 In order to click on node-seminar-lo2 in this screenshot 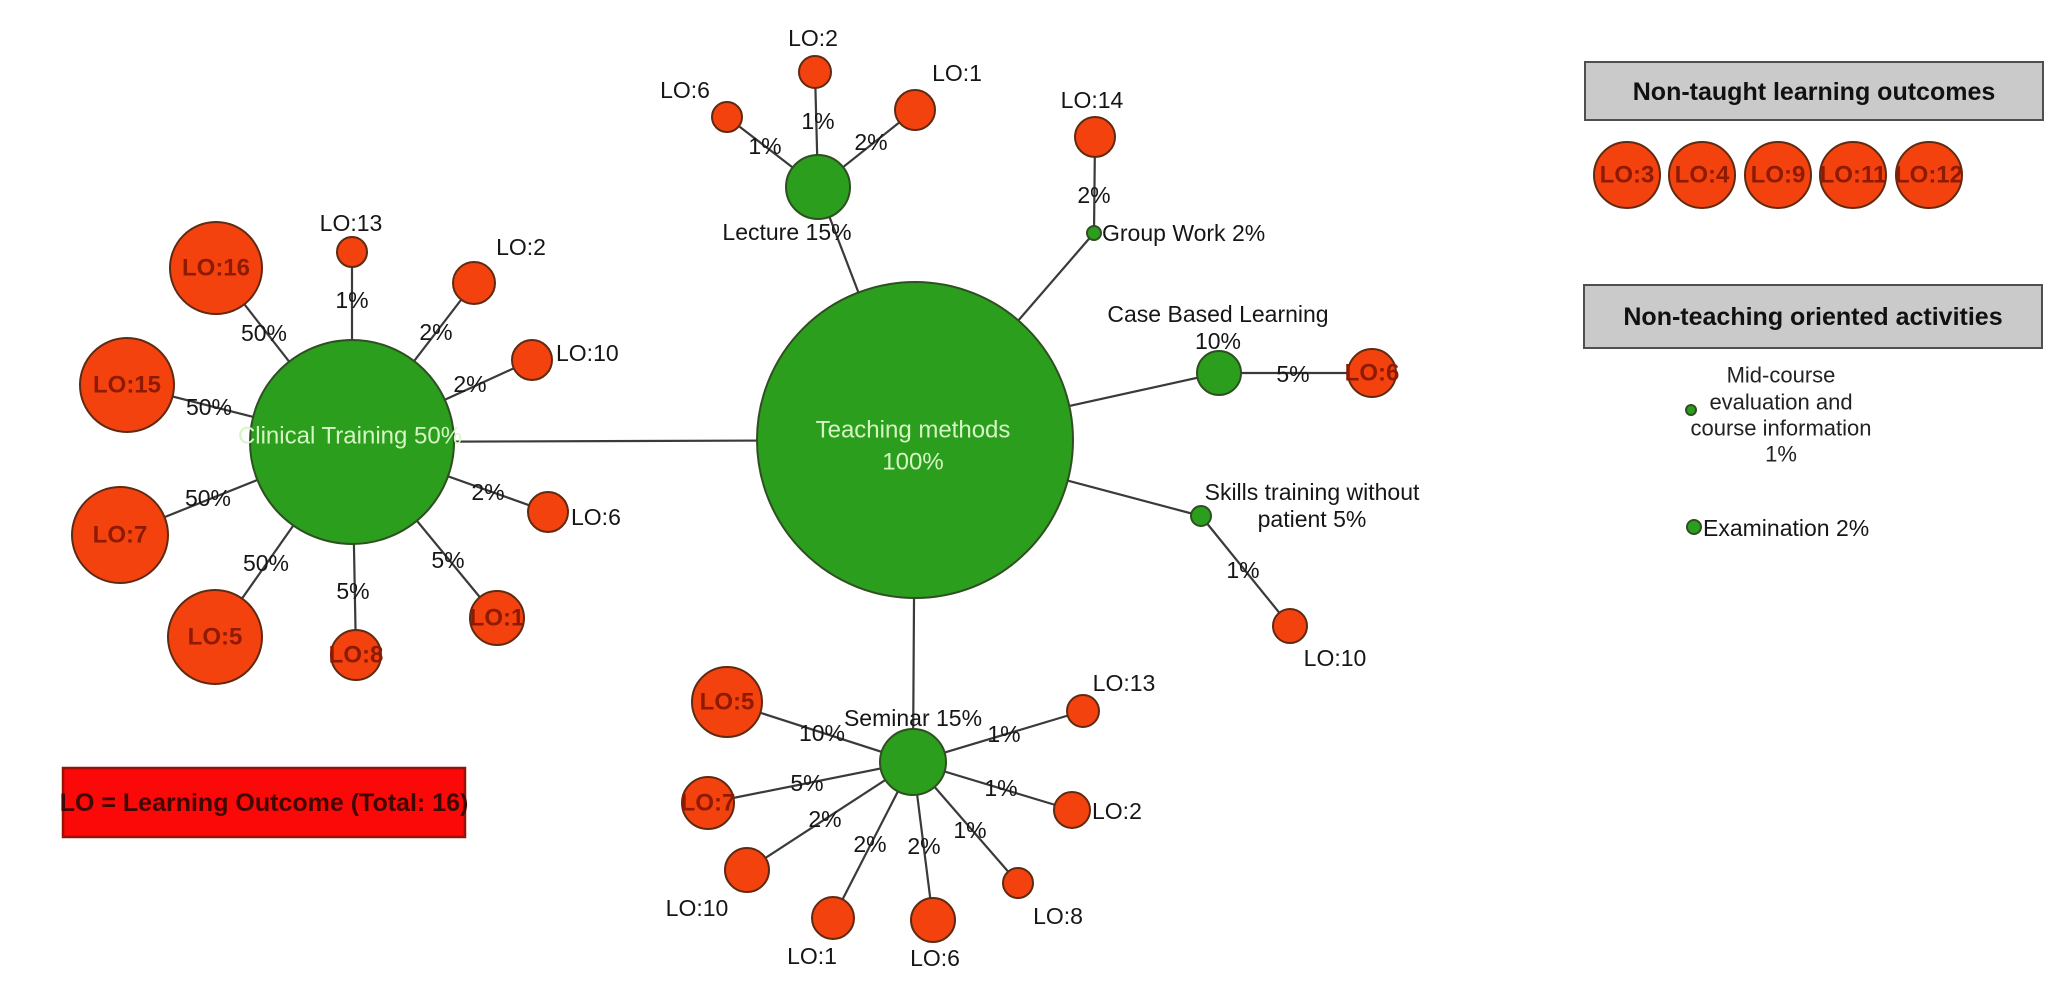, I will do `click(1072, 810)`.